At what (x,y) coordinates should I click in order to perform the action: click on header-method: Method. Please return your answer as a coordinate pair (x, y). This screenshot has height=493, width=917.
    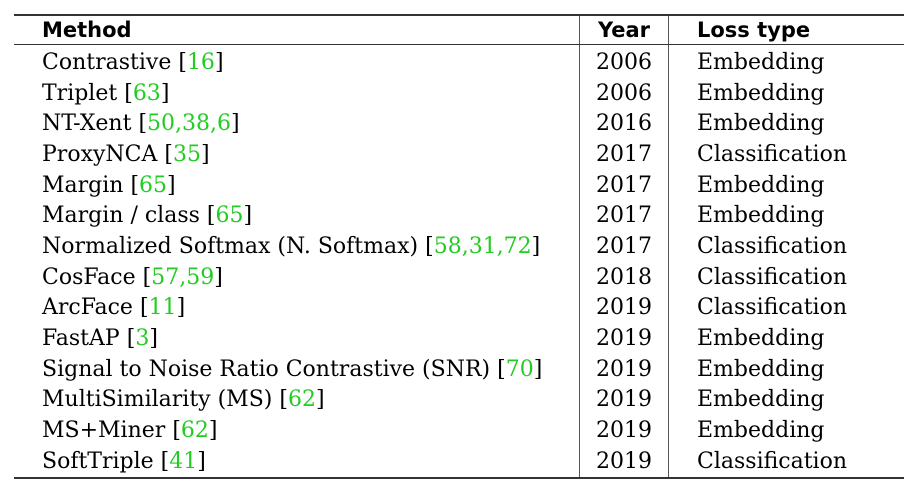
    Looking at the image, I should click on (297, 29).